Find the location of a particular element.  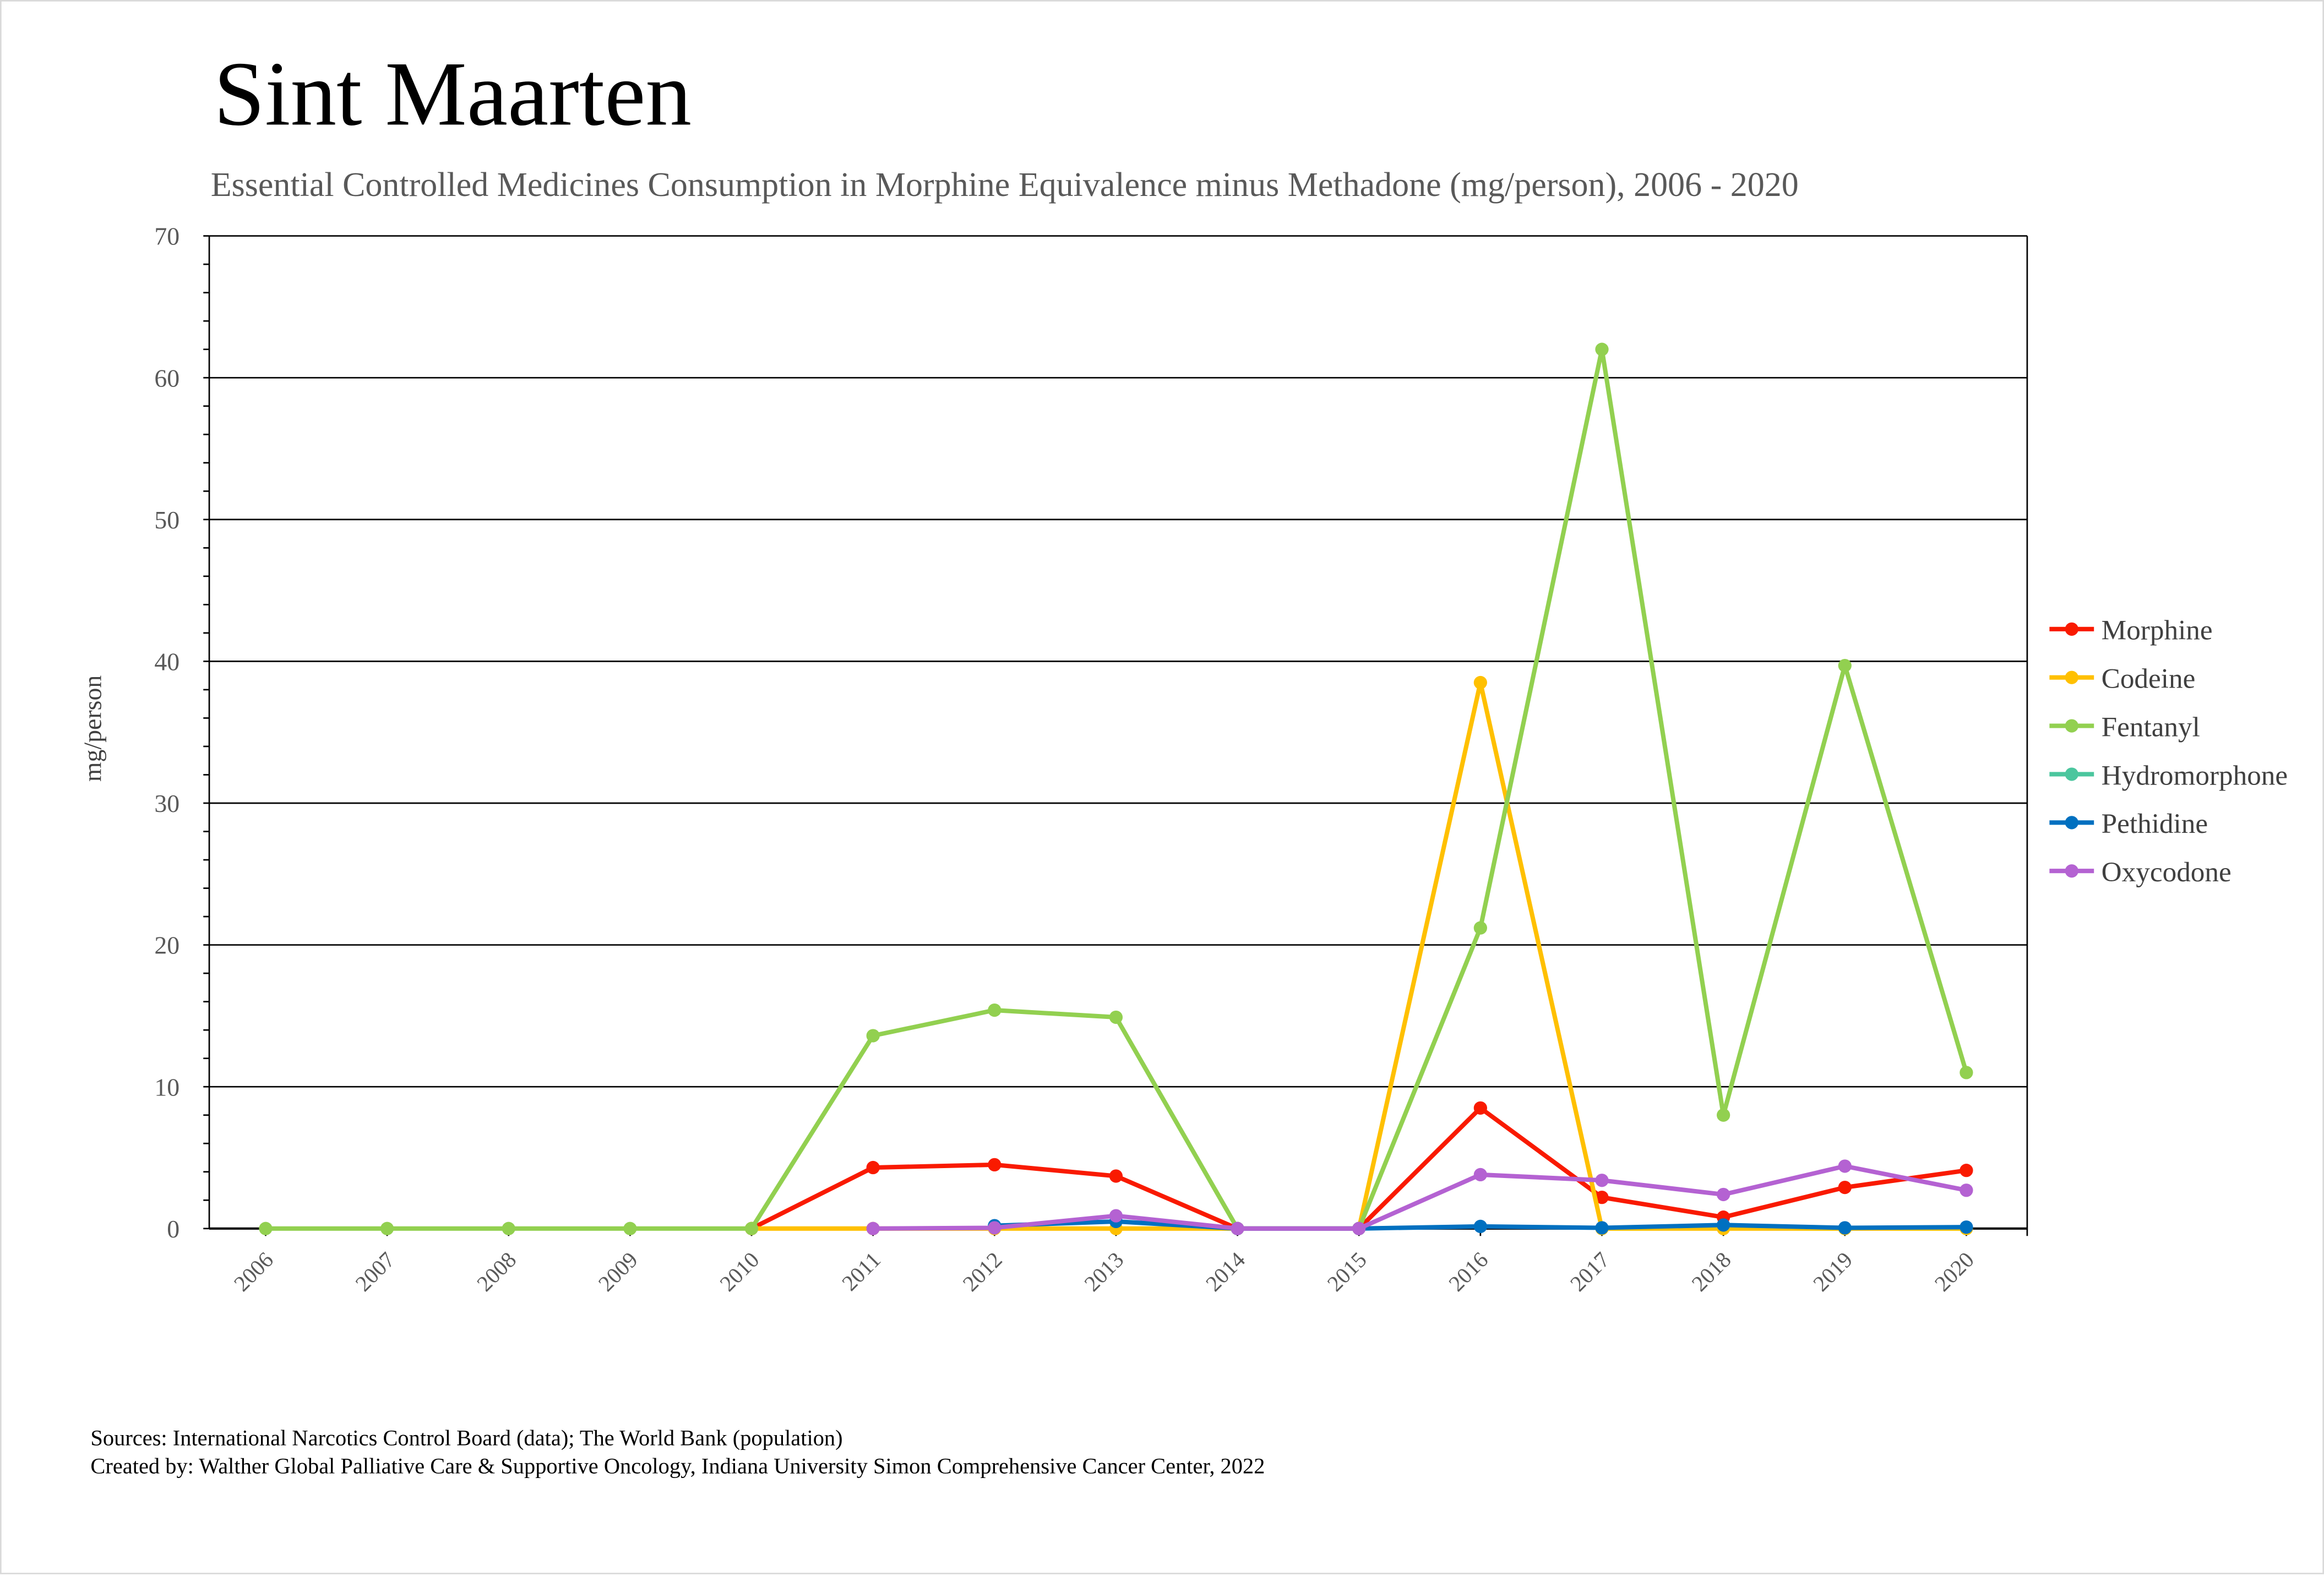

oxycodone-line is located at coordinates (1420, 1198).